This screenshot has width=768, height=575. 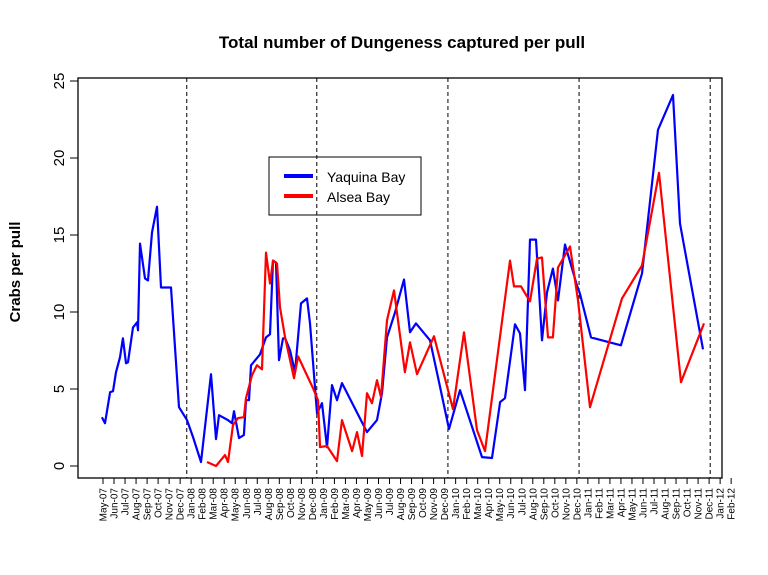 What do you see at coordinates (500, 505) in the screenshot?
I see `x-tick-label: May-10` at bounding box center [500, 505].